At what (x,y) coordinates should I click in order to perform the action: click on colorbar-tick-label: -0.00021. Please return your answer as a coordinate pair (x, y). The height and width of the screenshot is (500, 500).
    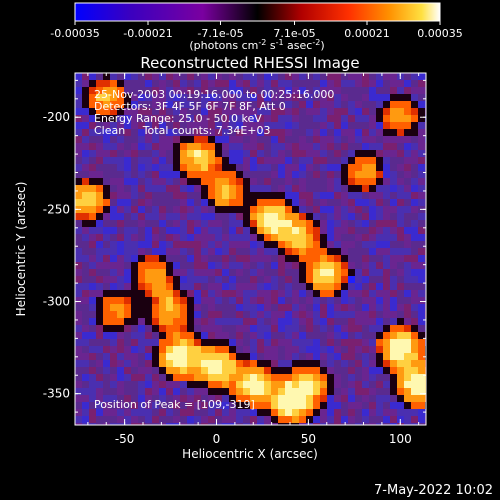
    Looking at the image, I should click on (147, 33).